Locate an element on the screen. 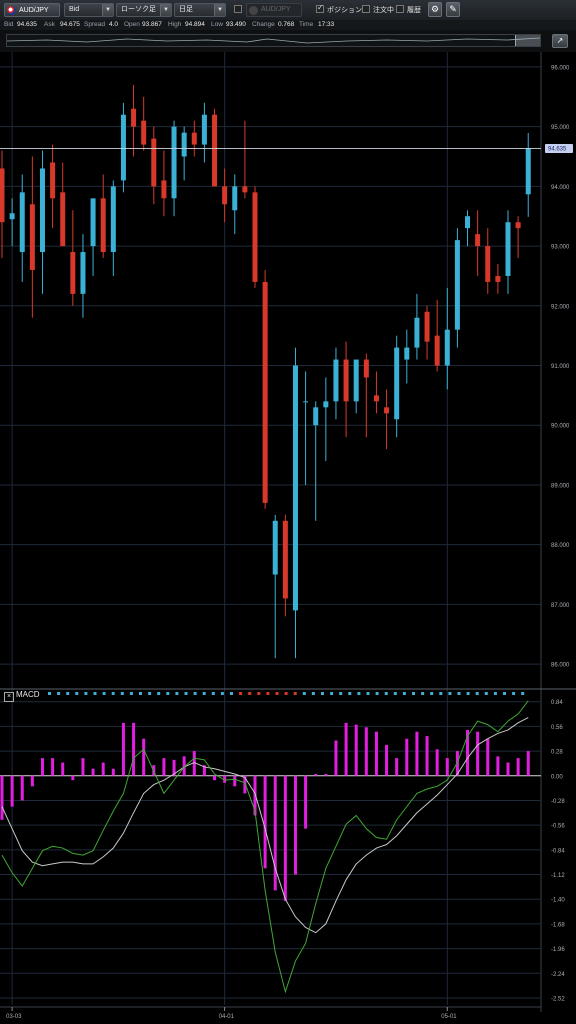 The height and width of the screenshot is (1024, 576). price-tick-label: 94.000 is located at coordinates (560, 188).